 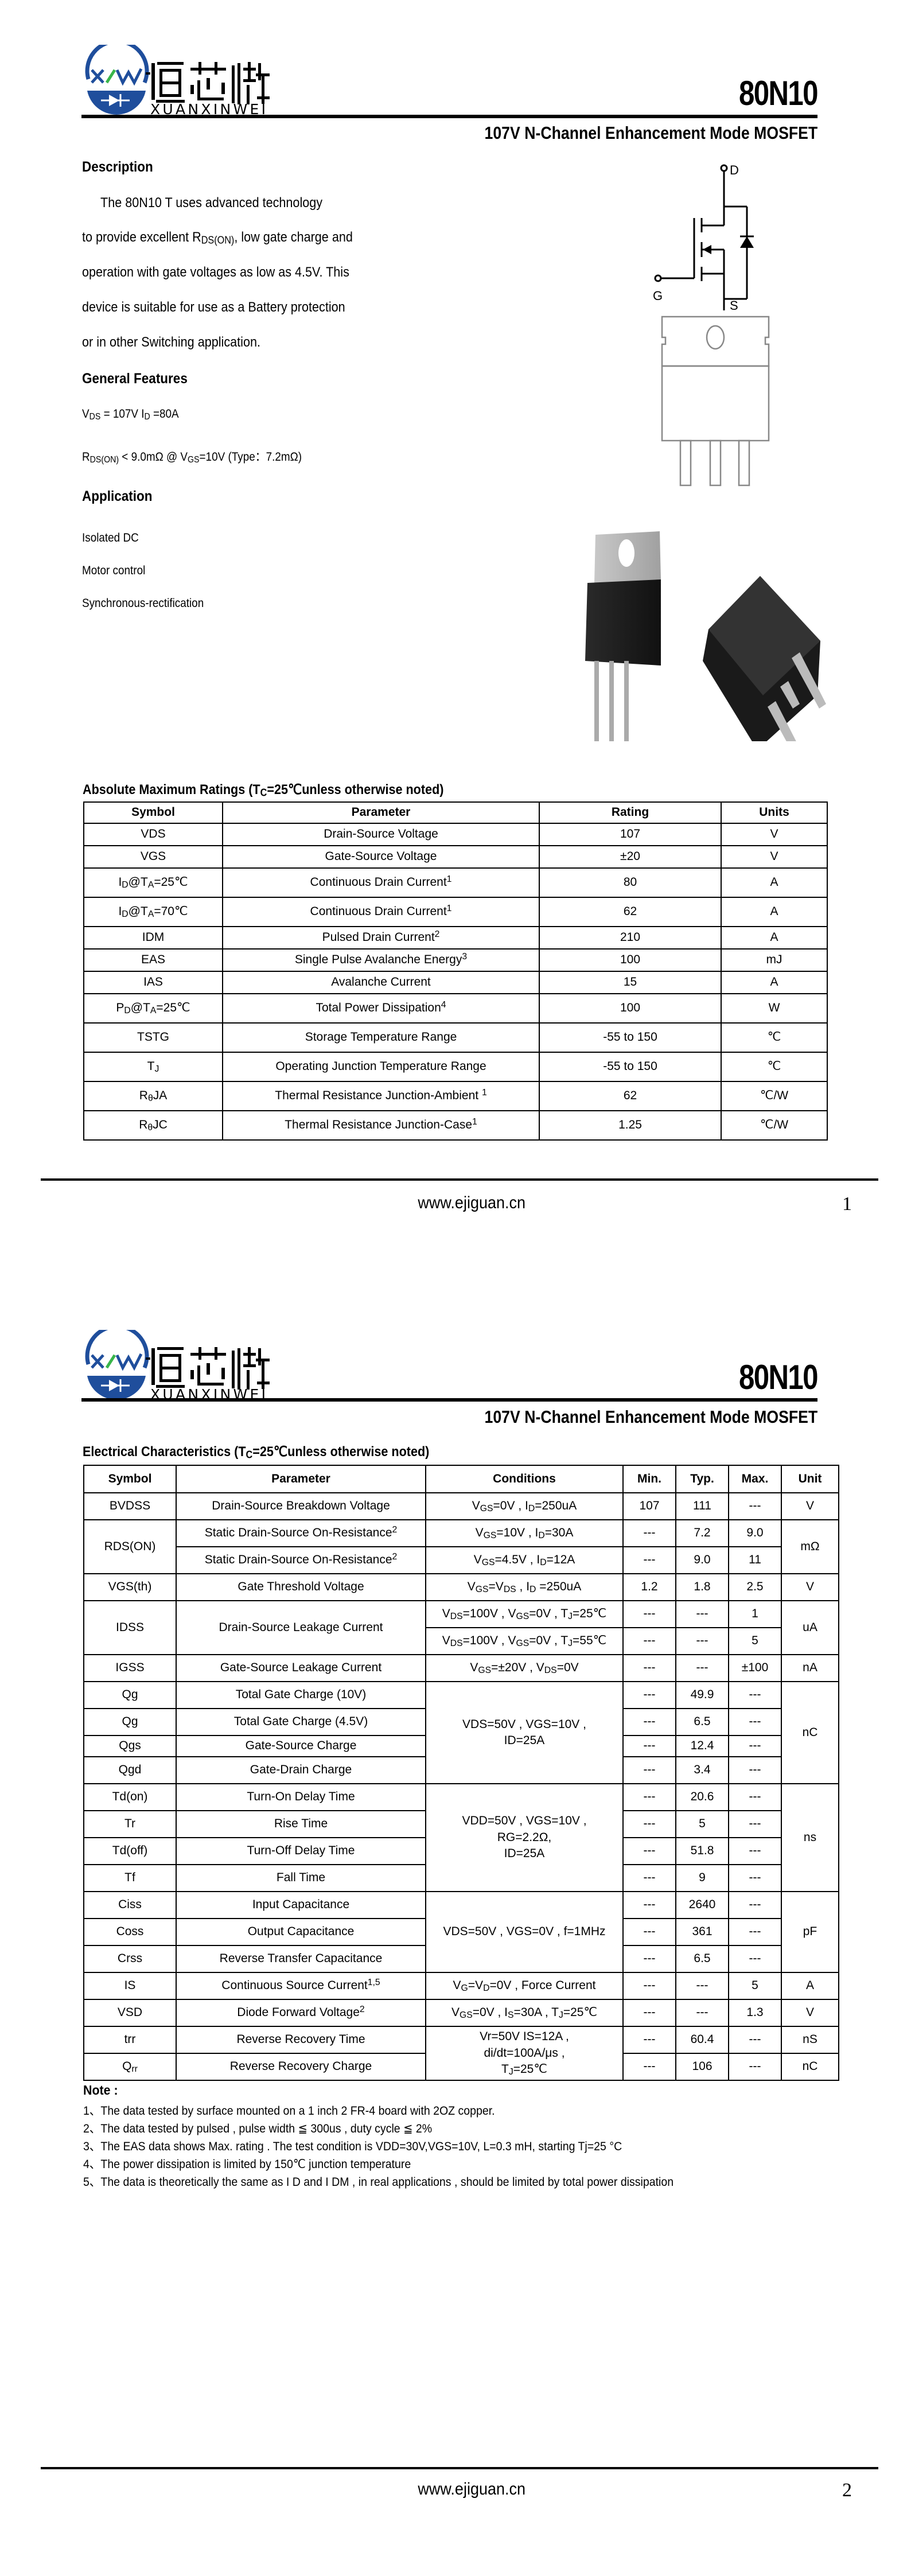 What do you see at coordinates (810, 1986) in the screenshot?
I see `unit-cell: A` at bounding box center [810, 1986].